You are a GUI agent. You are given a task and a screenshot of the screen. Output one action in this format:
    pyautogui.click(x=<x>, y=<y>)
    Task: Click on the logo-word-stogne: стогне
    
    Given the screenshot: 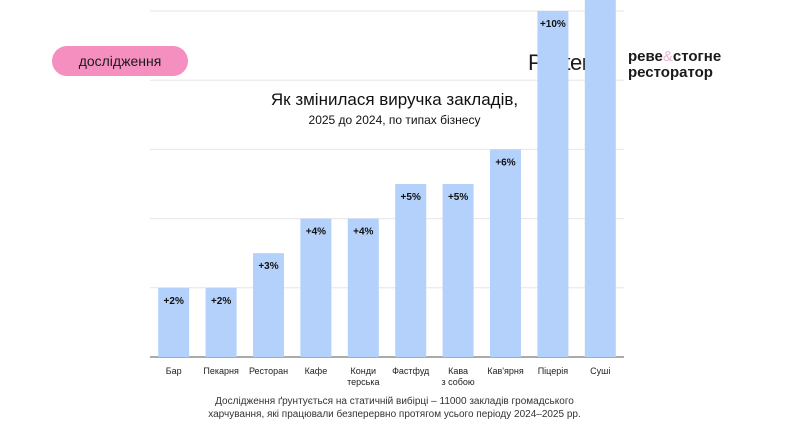 What is the action you would take?
    pyautogui.click(x=697, y=56)
    